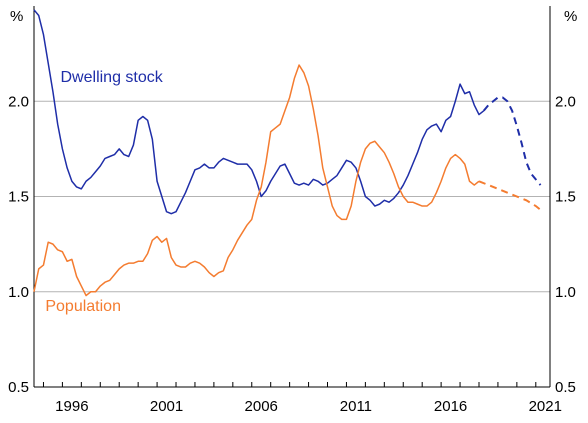 The width and height of the screenshot is (588, 423). I want to click on series-forecast-population, so click(510, 195).